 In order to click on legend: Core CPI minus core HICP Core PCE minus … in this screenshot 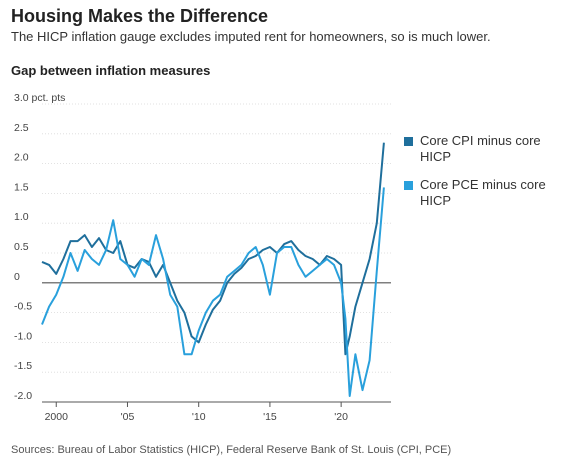, I will do `click(489, 177)`.